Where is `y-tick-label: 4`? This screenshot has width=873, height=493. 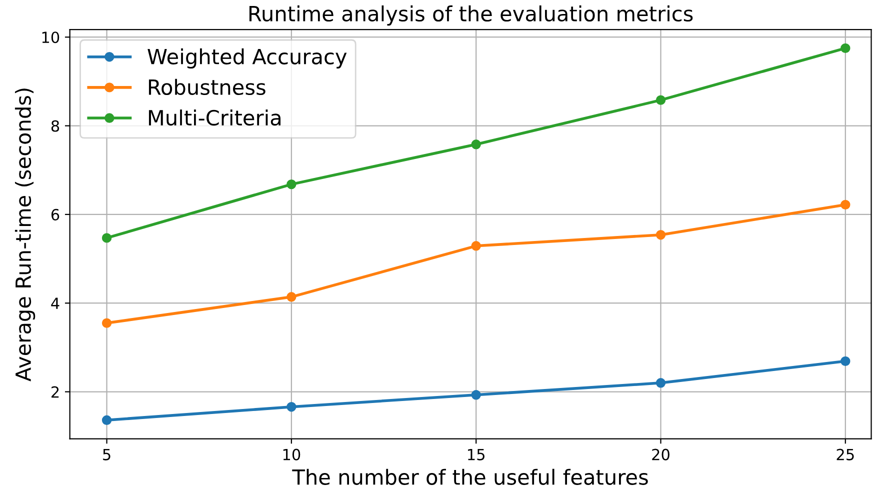 y-tick-label: 4 is located at coordinates (55, 303).